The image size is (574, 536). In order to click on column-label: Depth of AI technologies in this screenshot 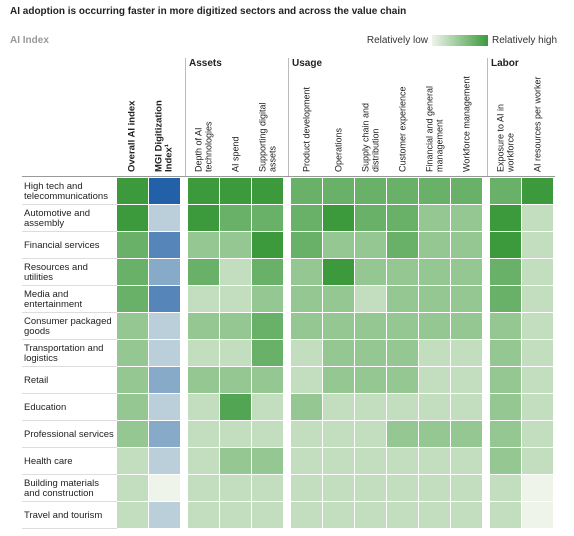, I will do `click(203, 146)`.